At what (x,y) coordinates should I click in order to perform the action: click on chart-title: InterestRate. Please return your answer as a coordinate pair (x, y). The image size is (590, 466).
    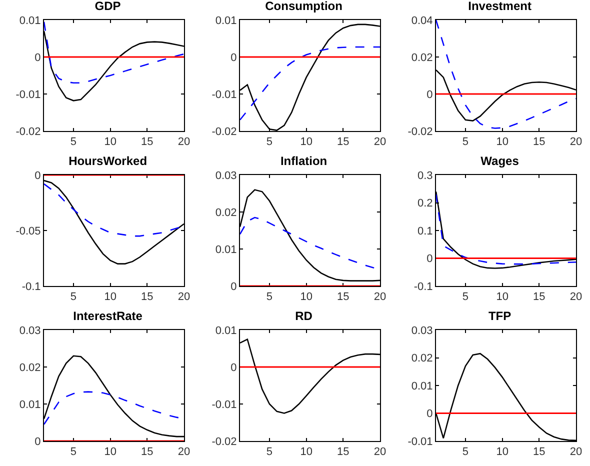
    Looking at the image, I should click on (108, 315).